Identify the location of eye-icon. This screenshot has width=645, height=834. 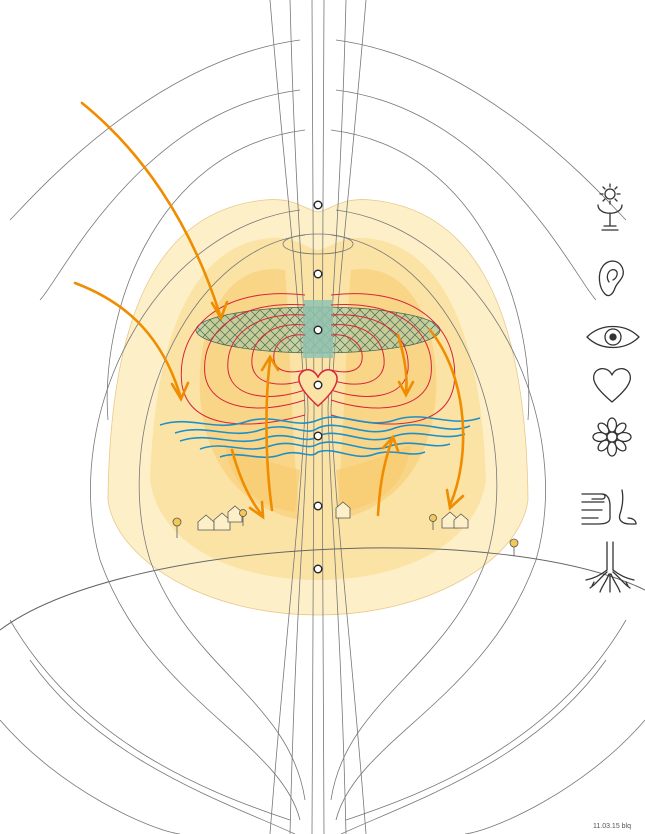
(613, 337).